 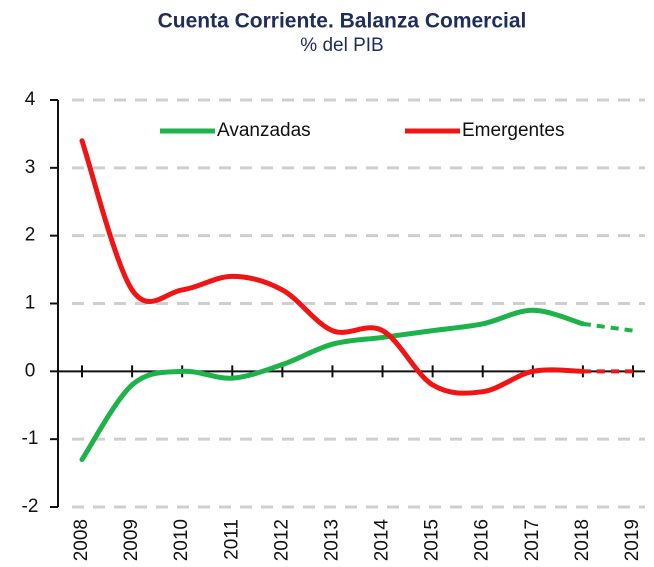 What do you see at coordinates (30, 99) in the screenshot?
I see `y-tick-label: 4` at bounding box center [30, 99].